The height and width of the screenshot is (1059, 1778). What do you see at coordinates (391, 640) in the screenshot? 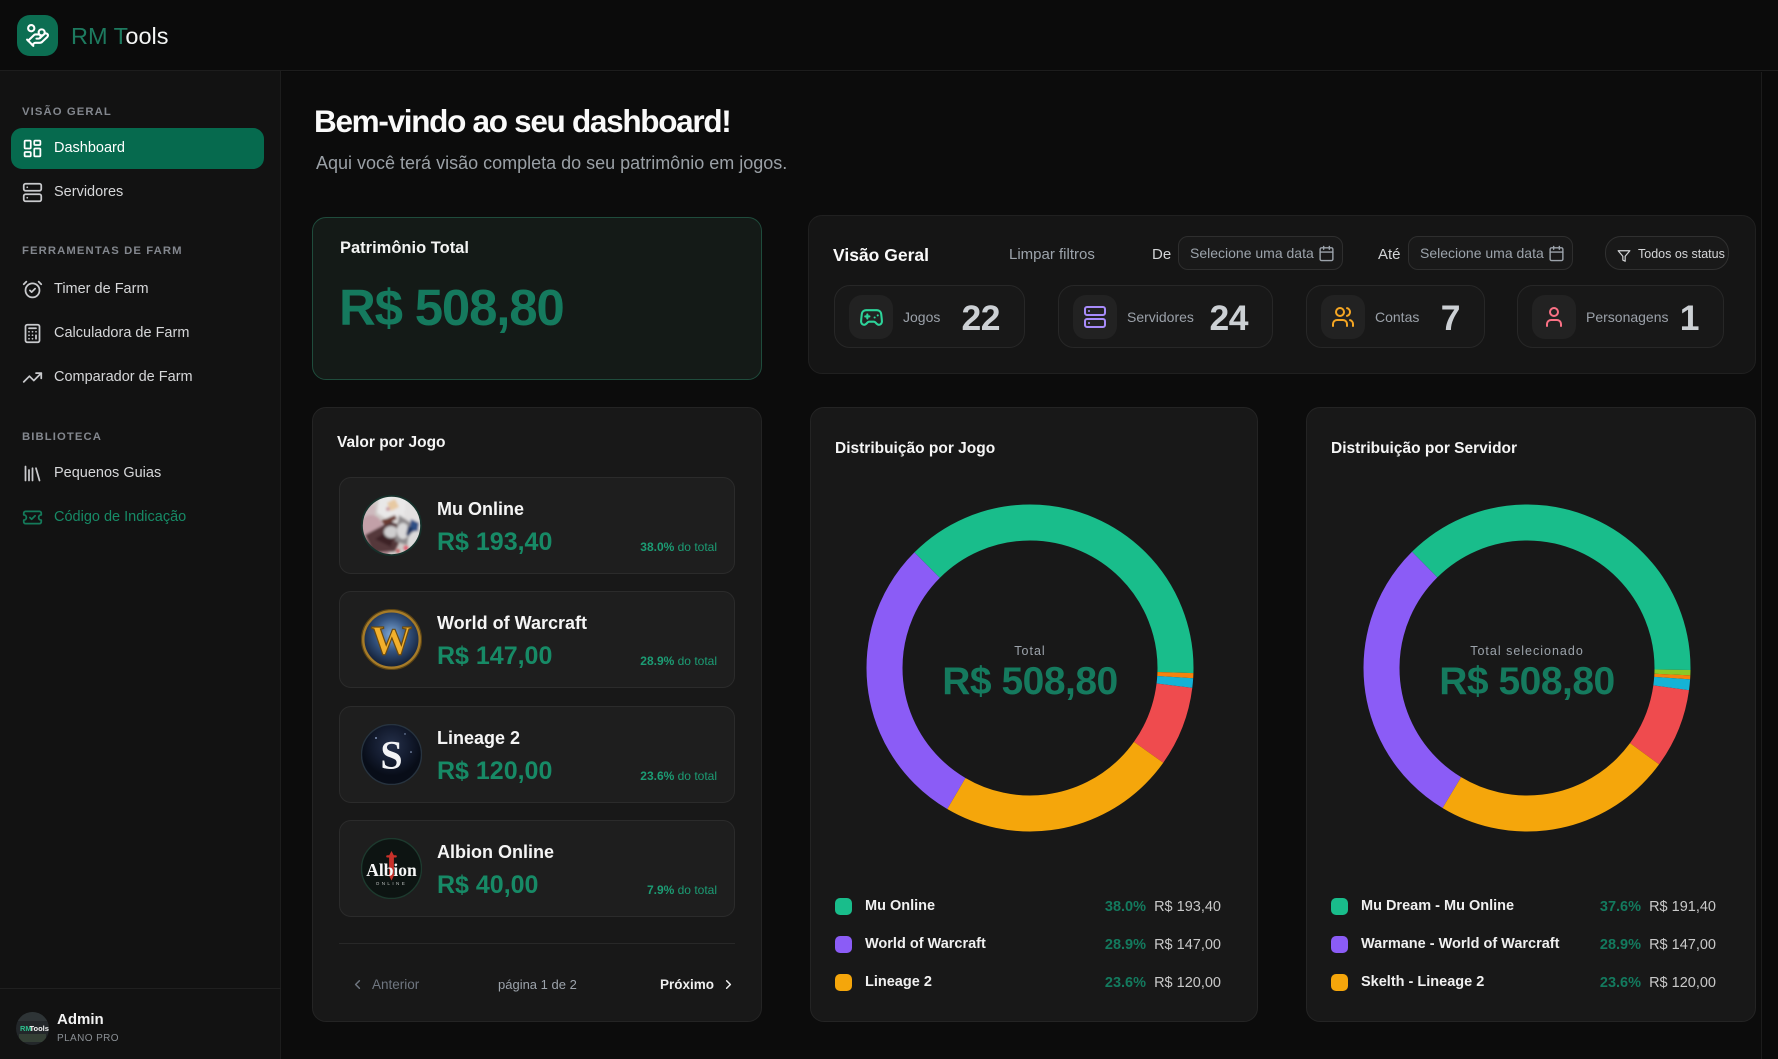
I see `svg-text: W` at bounding box center [391, 640].